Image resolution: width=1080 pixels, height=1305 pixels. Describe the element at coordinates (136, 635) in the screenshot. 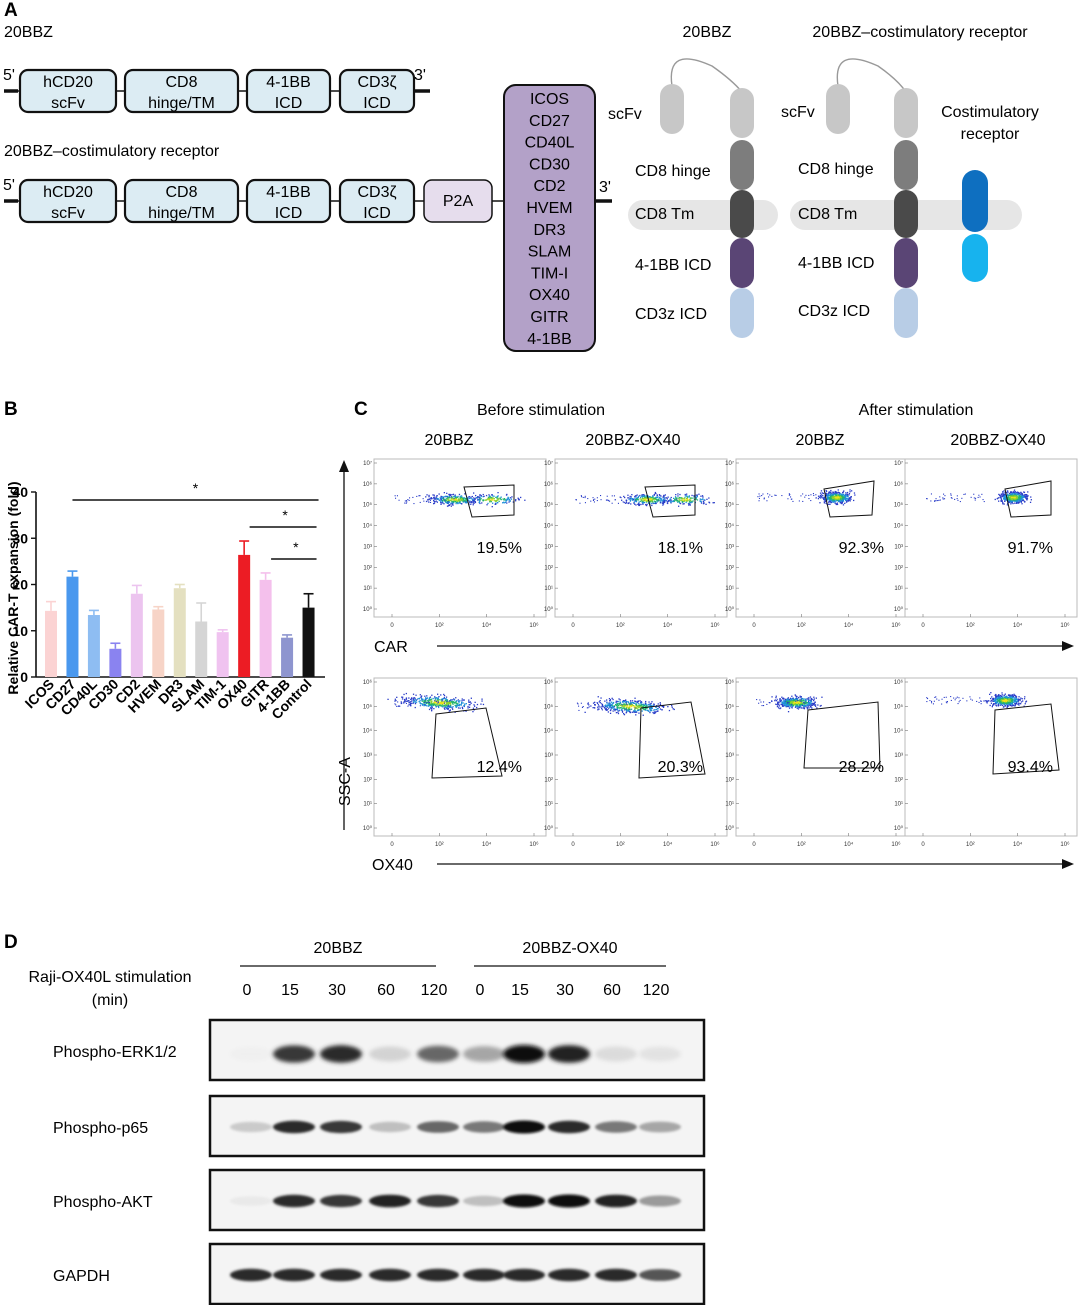

I see `bar` at that location.